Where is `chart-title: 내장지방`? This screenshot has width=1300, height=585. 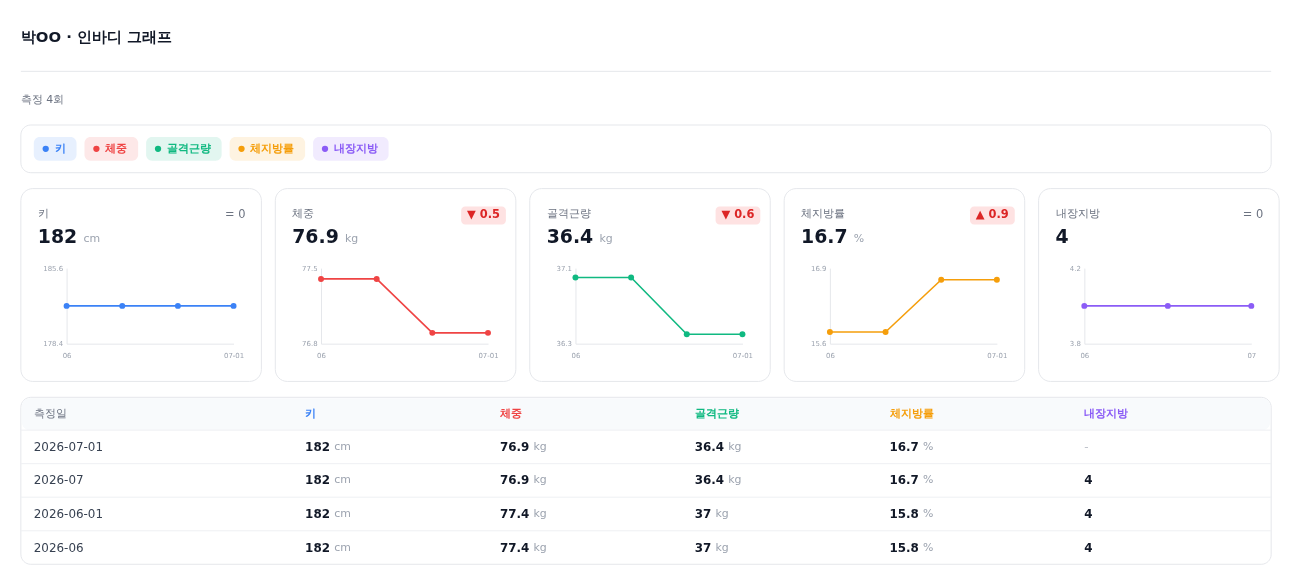
chart-title: 내장지방 is located at coordinates (1077, 214).